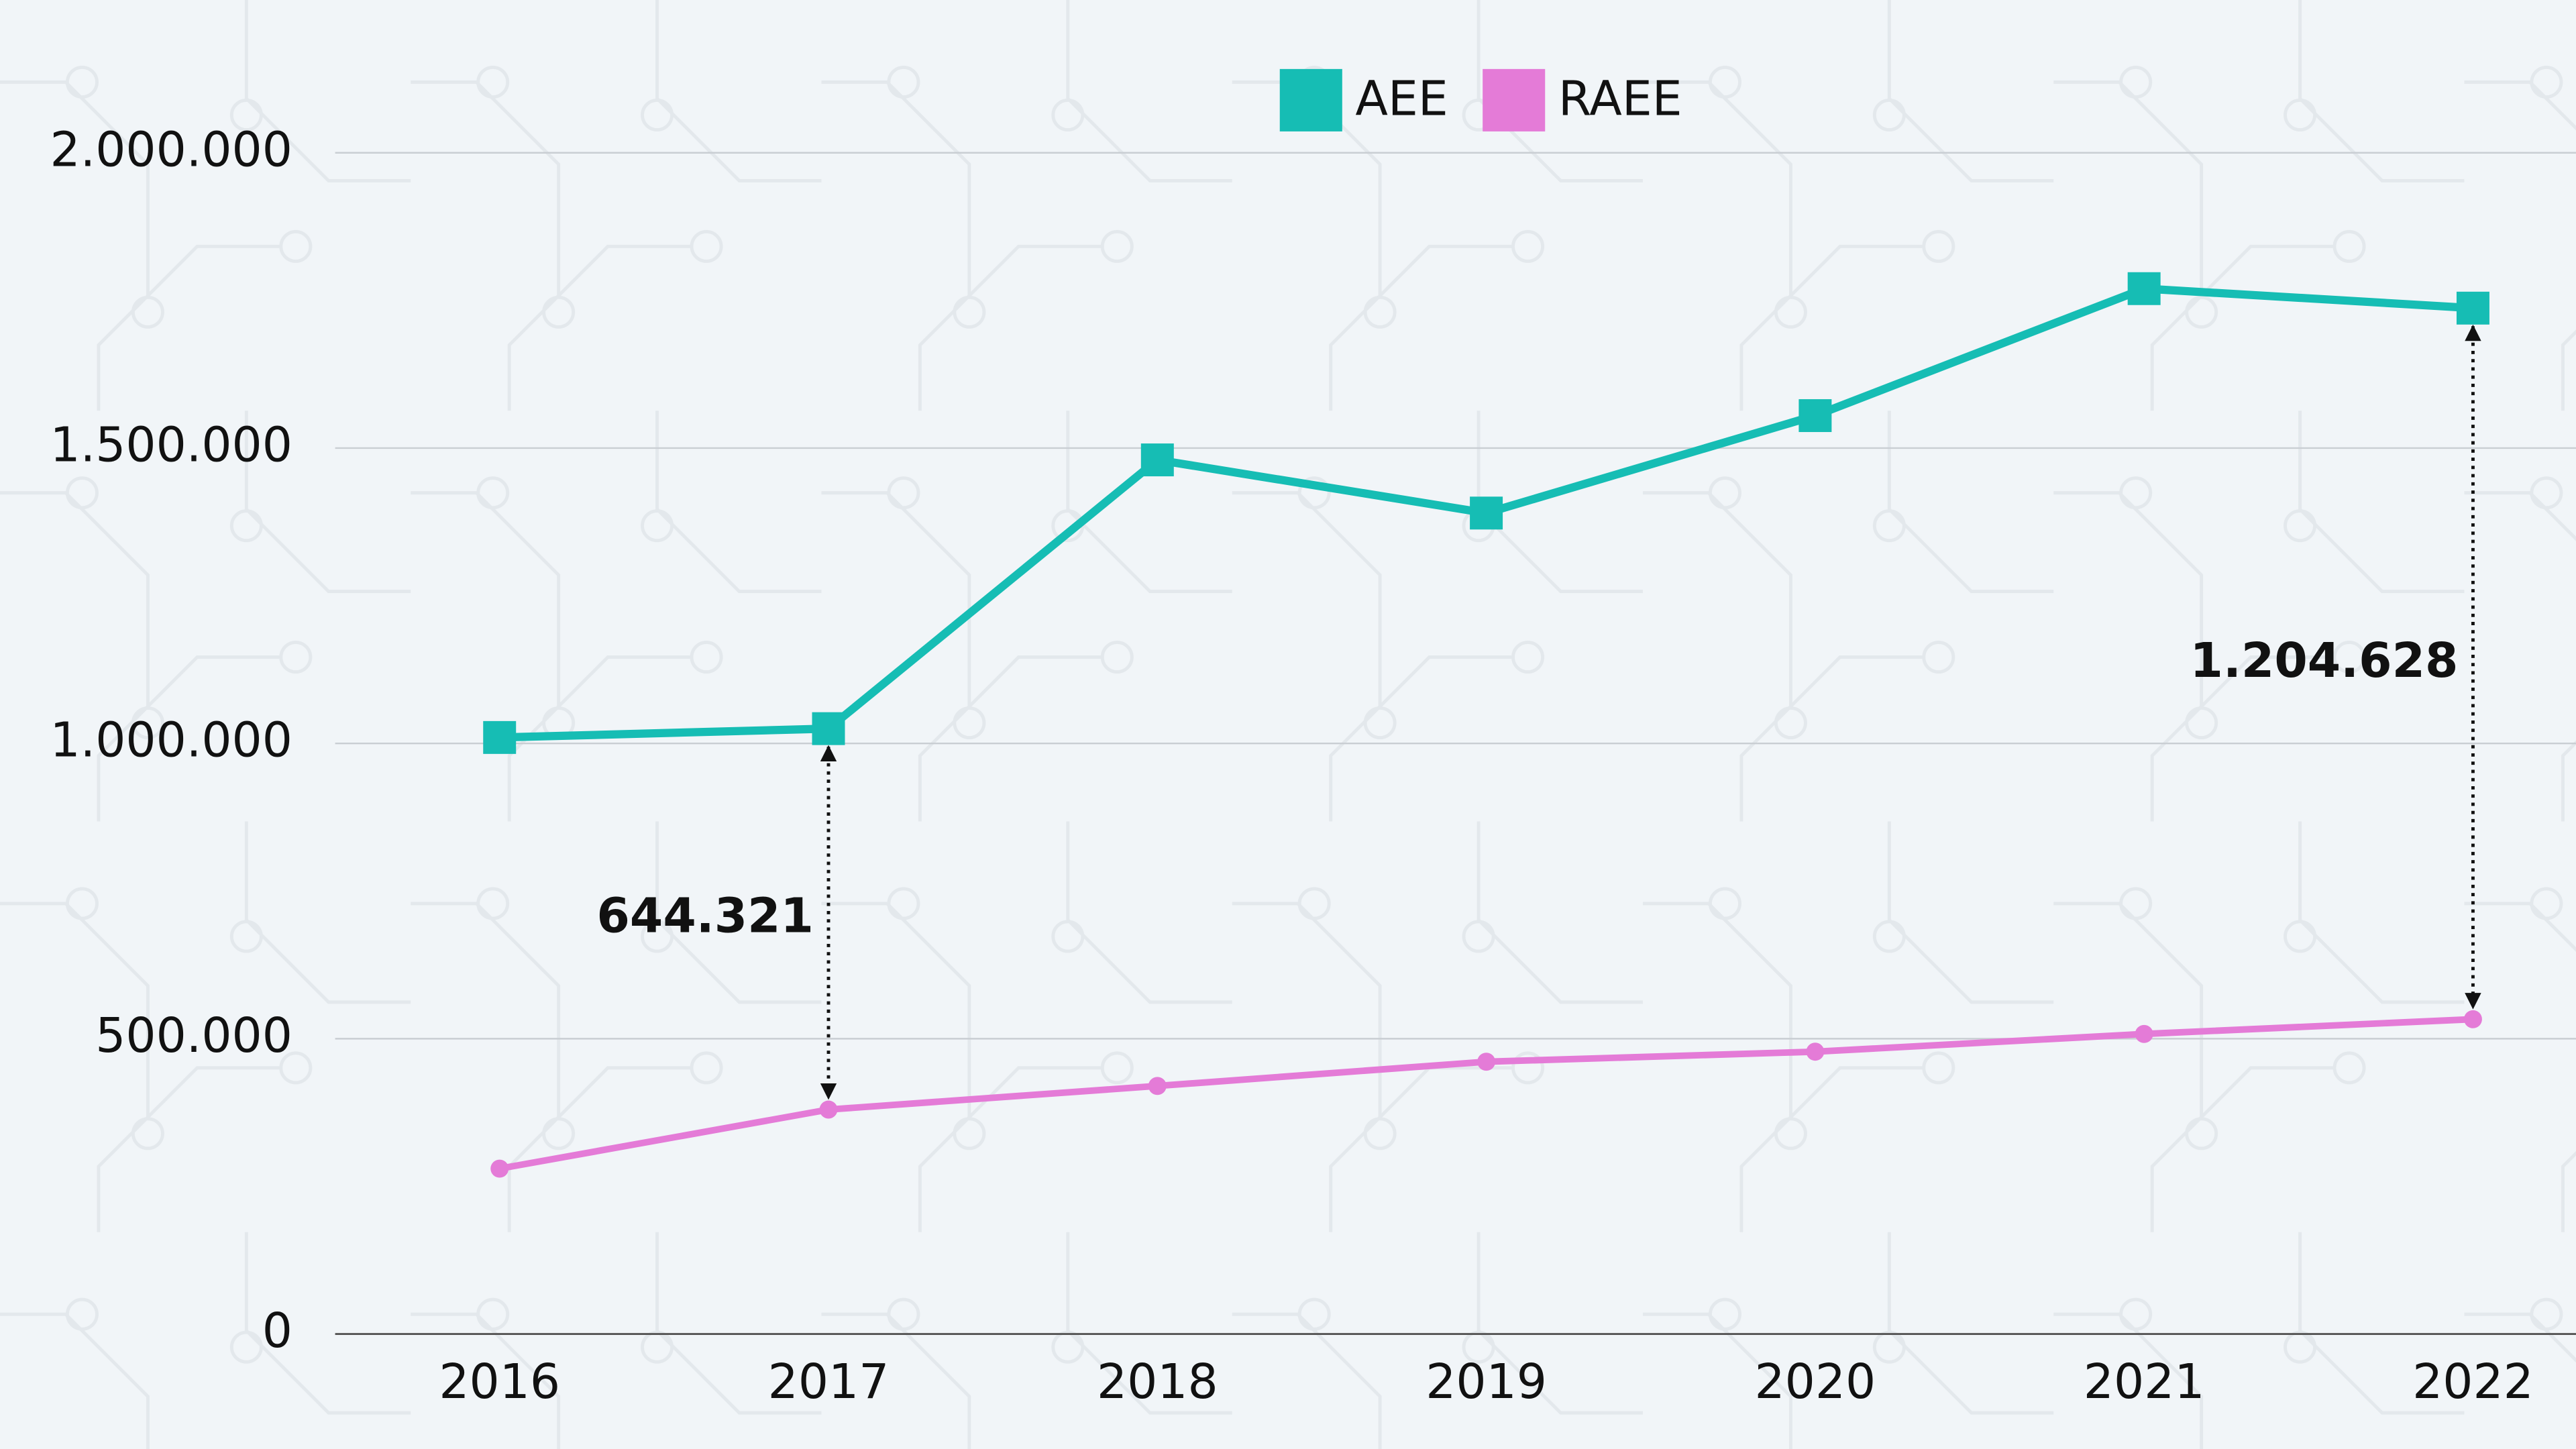  I want to click on x-tick-label: 2020, so click(1815, 1381).